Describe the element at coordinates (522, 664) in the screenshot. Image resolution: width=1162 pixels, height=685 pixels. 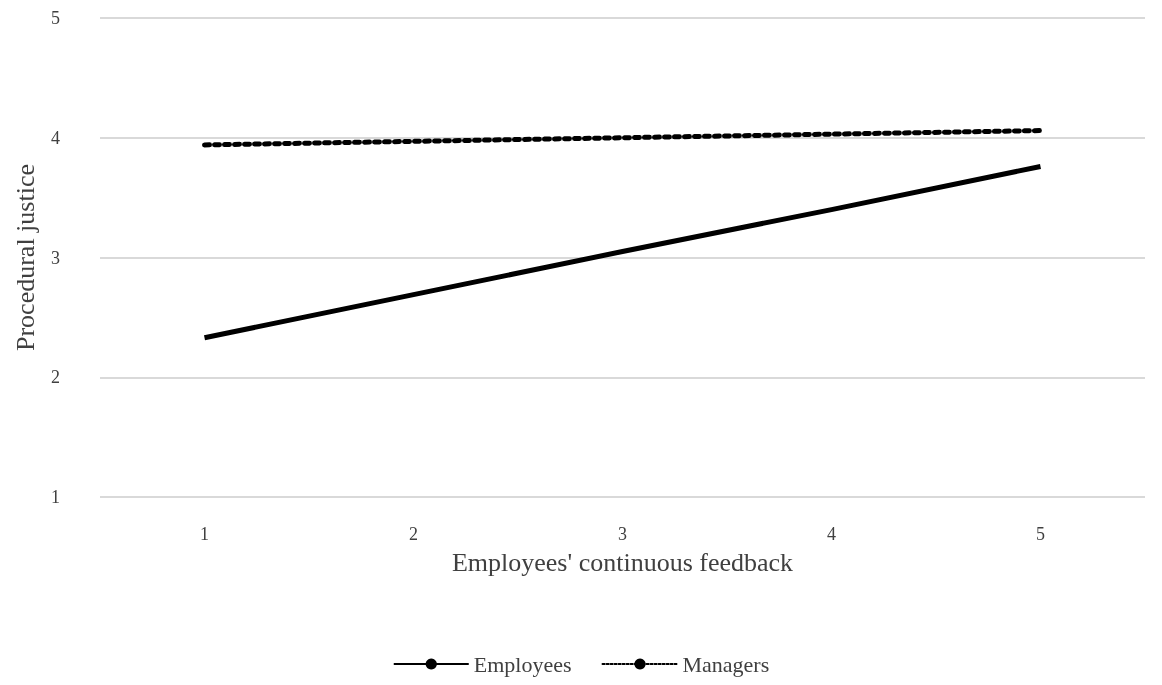
I see `legend-label: Employees` at that location.